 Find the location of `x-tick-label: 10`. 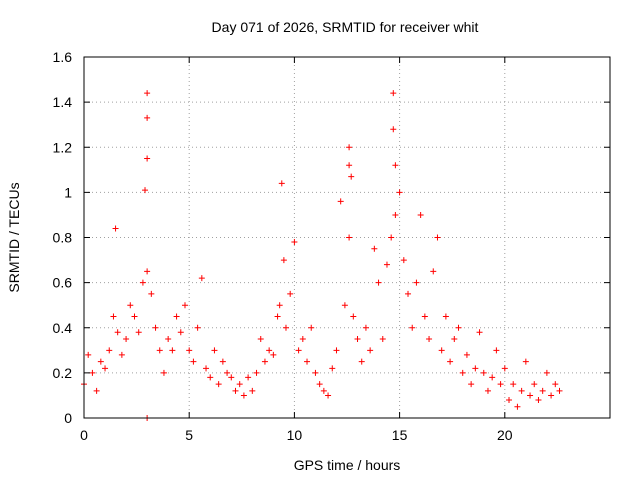

x-tick-label: 10 is located at coordinates (295, 435).